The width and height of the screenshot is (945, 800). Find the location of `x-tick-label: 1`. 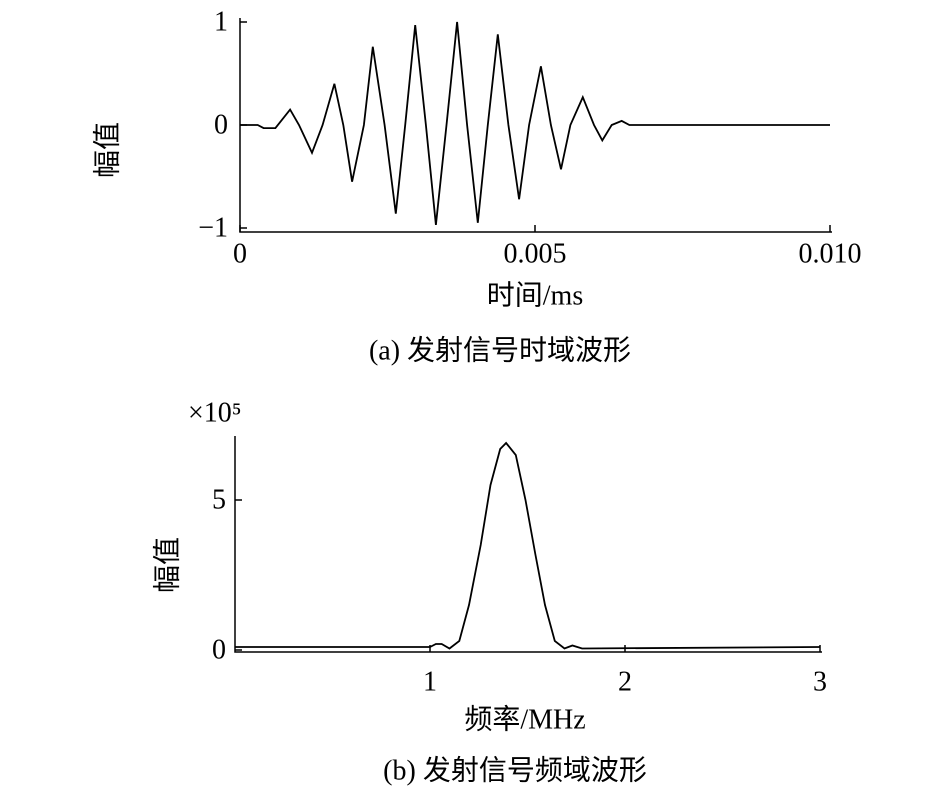

x-tick-label: 1 is located at coordinates (430, 681).